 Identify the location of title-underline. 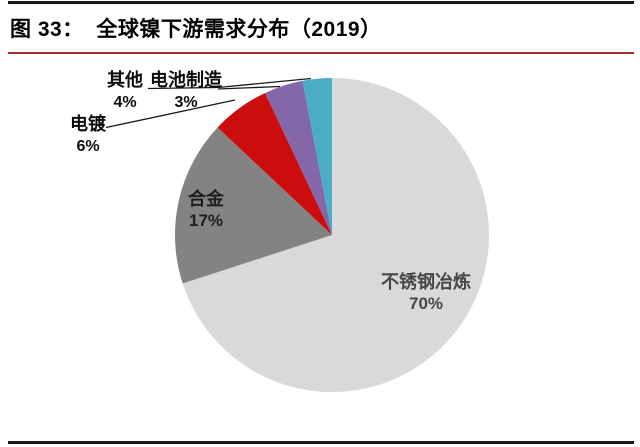
(321, 53).